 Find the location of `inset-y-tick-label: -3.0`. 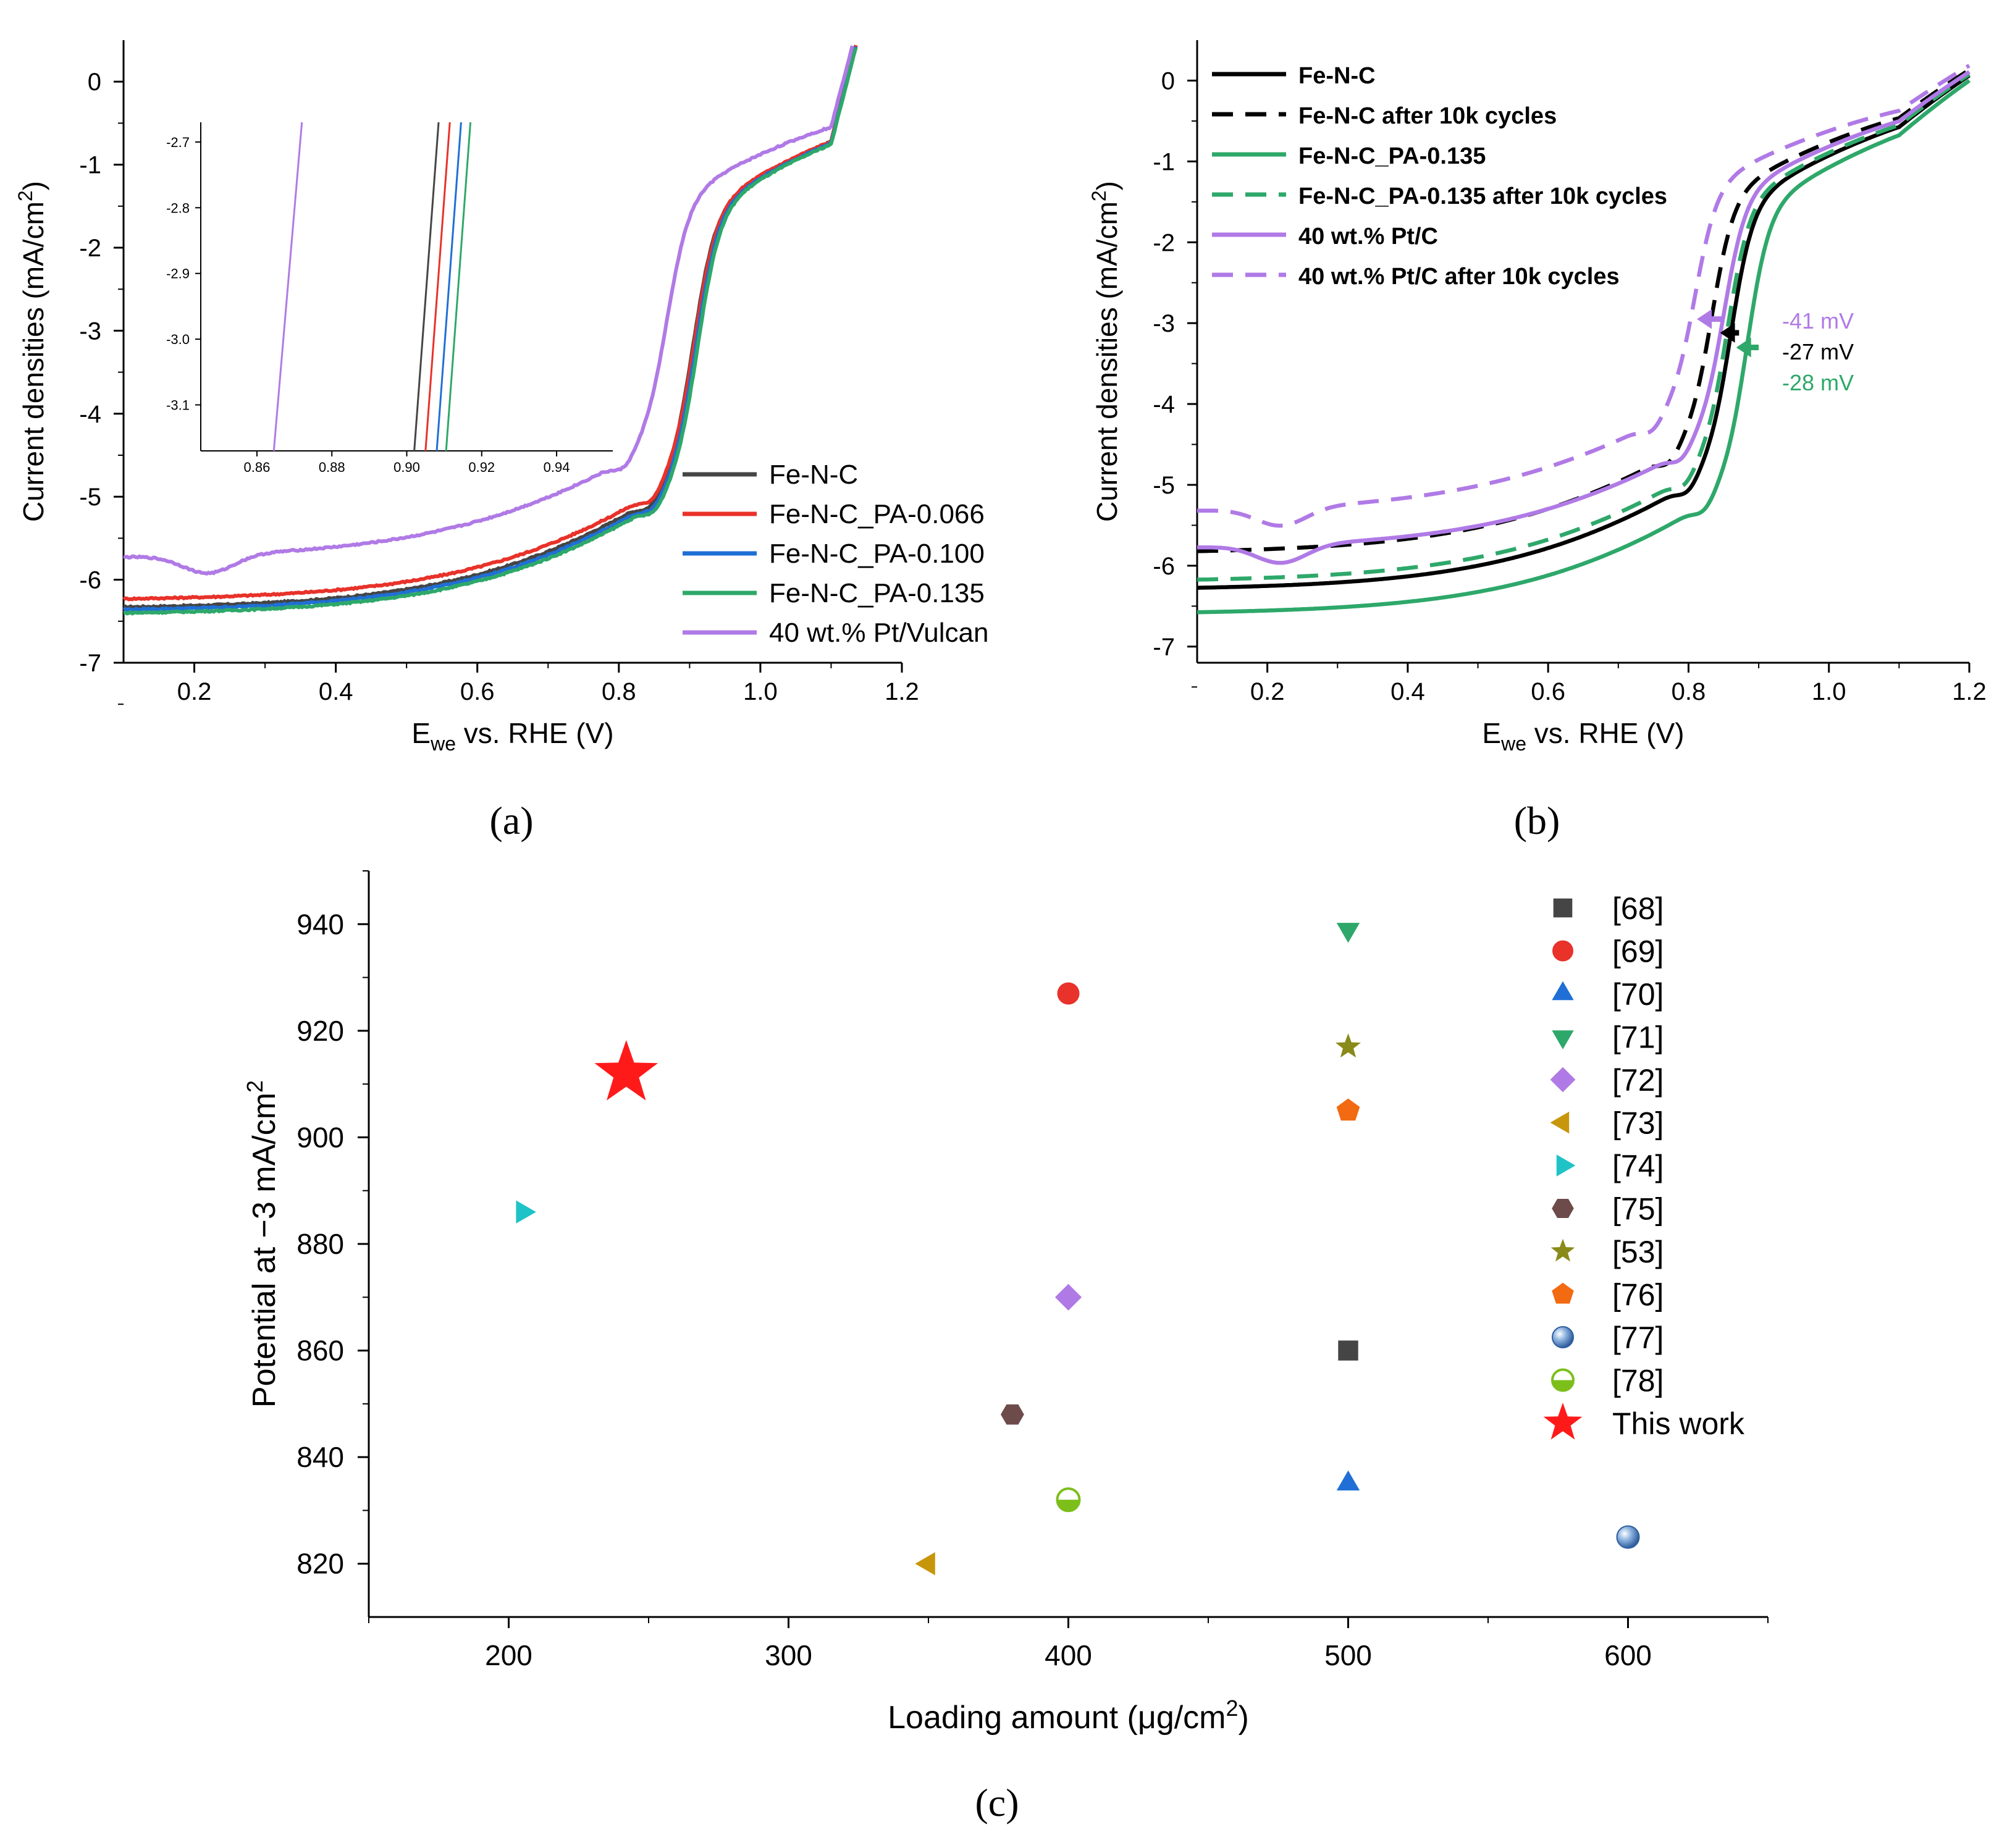

inset-y-tick-label: -3.0 is located at coordinates (178, 339).